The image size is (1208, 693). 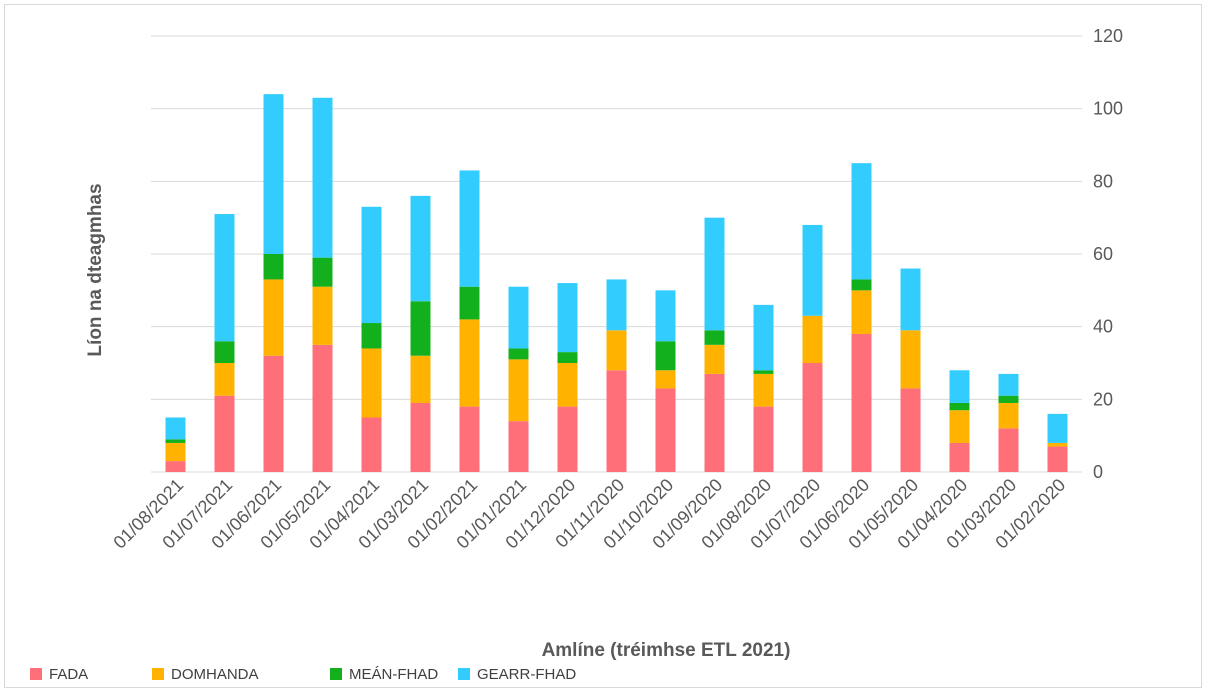 I want to click on y-tick-label: 100, so click(x=1108, y=109).